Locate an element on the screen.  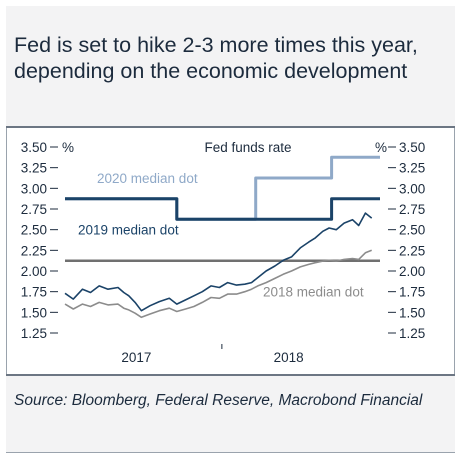
y-unit-left: % is located at coordinates (68, 147).